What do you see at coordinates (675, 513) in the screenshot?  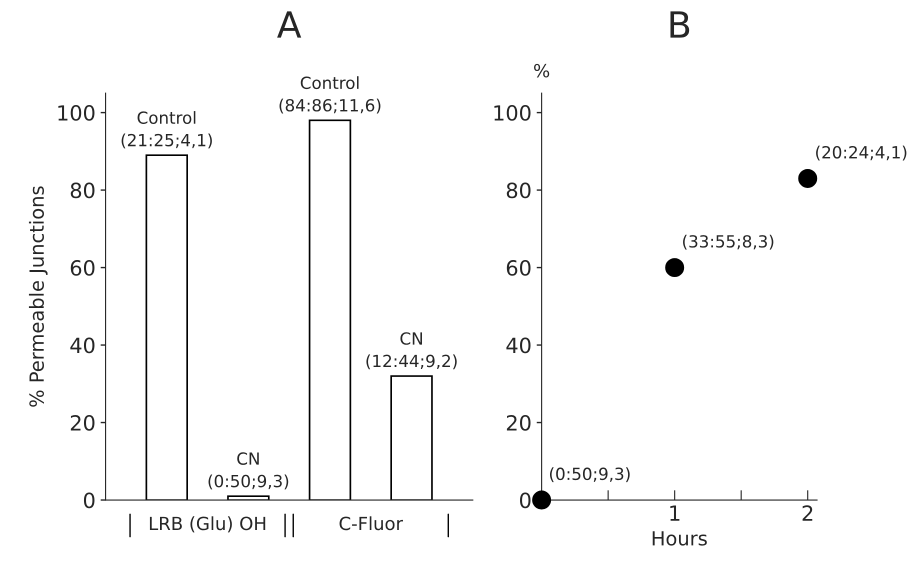 I see `x-tick-label: 1` at bounding box center [675, 513].